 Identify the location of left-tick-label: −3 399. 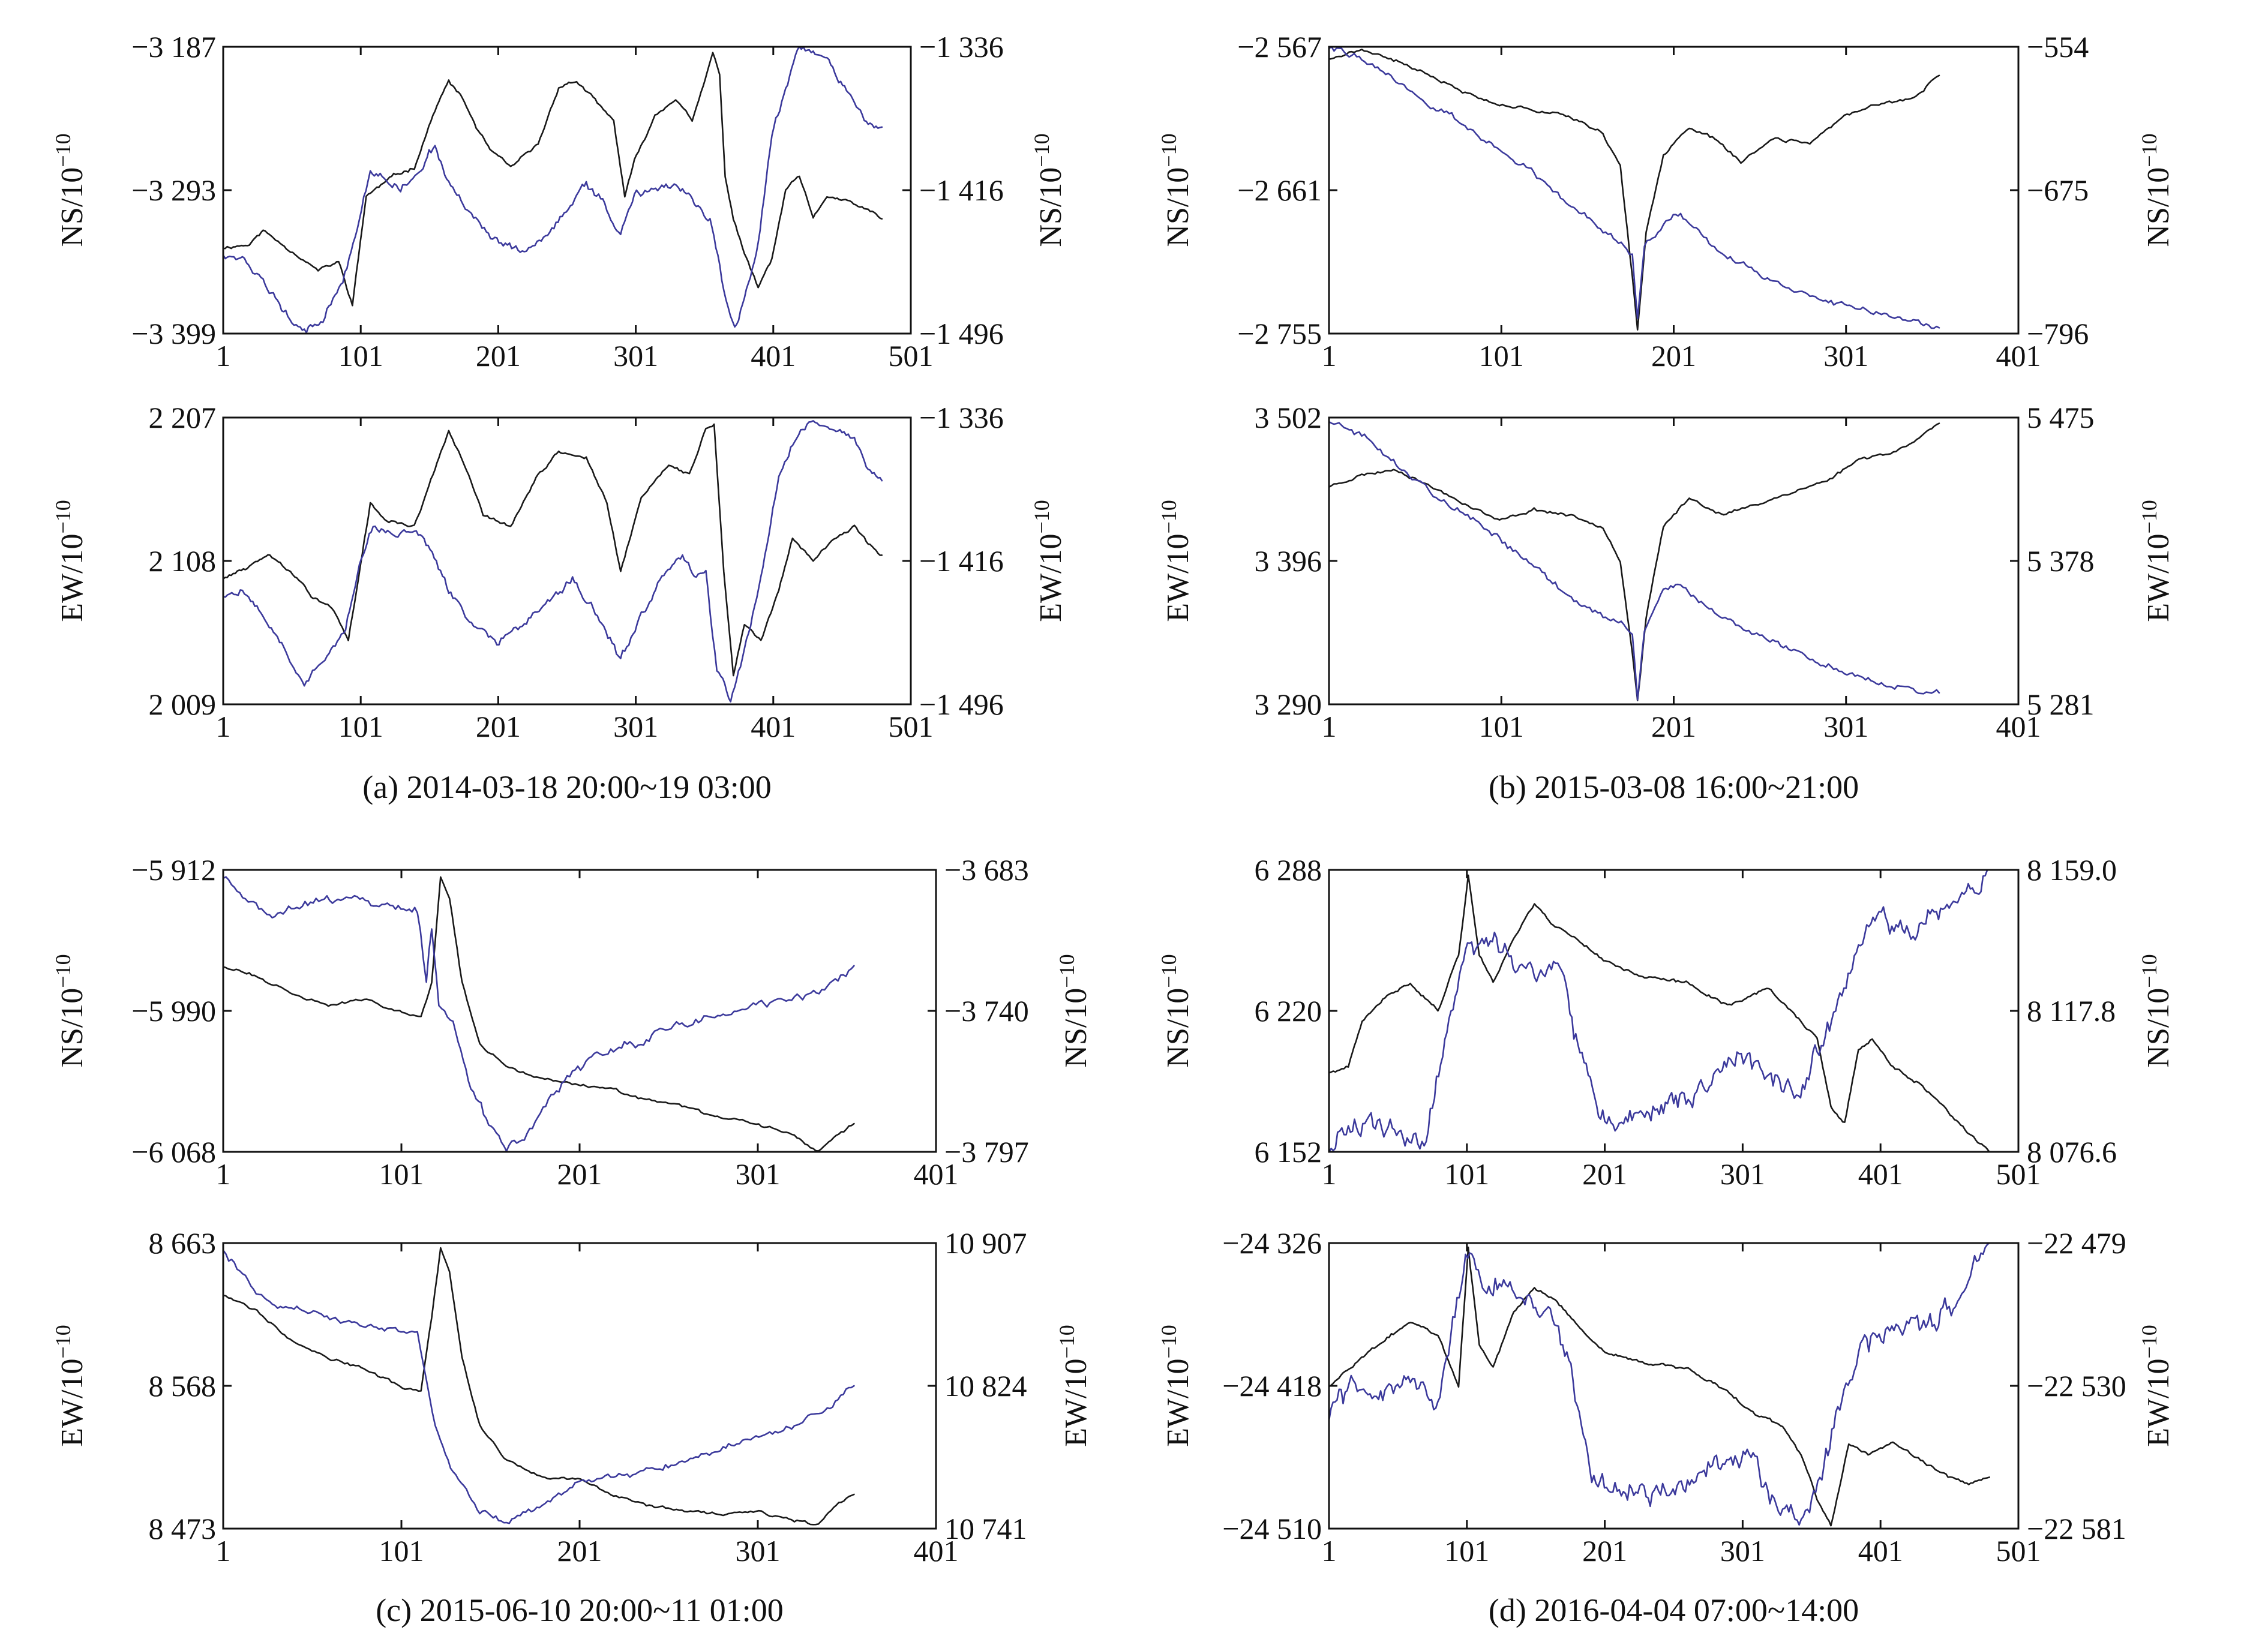
(173, 333).